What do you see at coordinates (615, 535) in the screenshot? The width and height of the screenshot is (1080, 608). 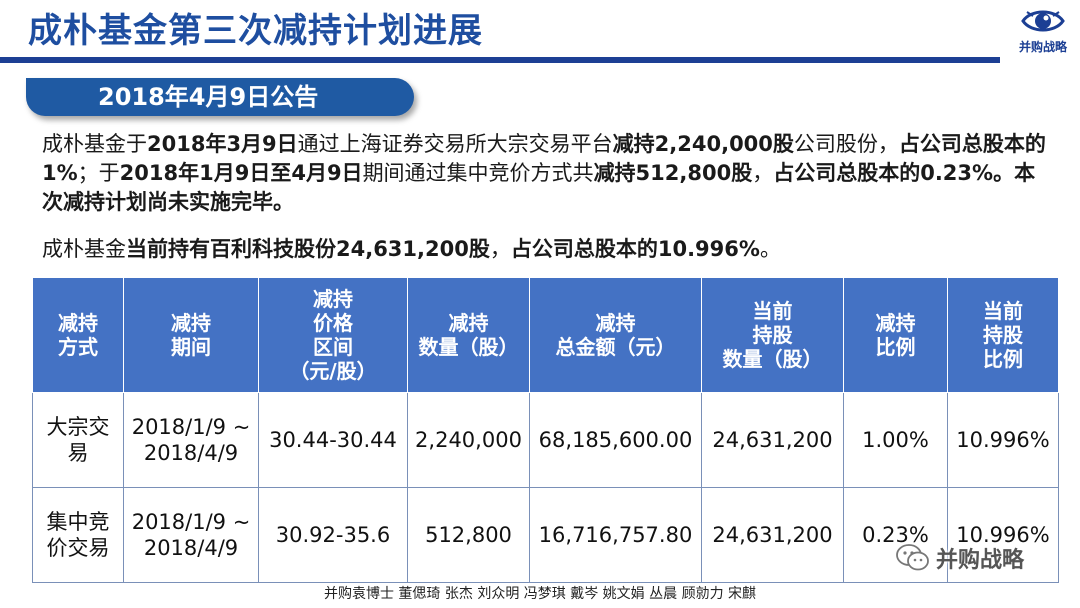 I see `cell-total-amount: 16,716,757.80` at bounding box center [615, 535].